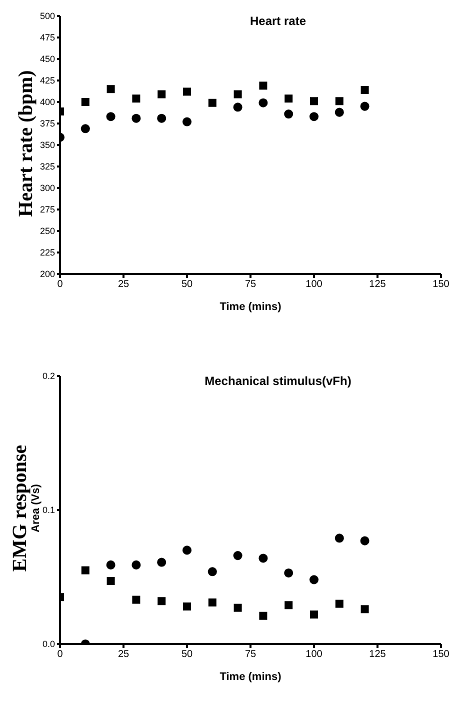 This screenshot has height=703, width=461. What do you see at coordinates (25, 508) in the screenshot?
I see `y-axis-title: EMG response Area (Vs)` at bounding box center [25, 508].